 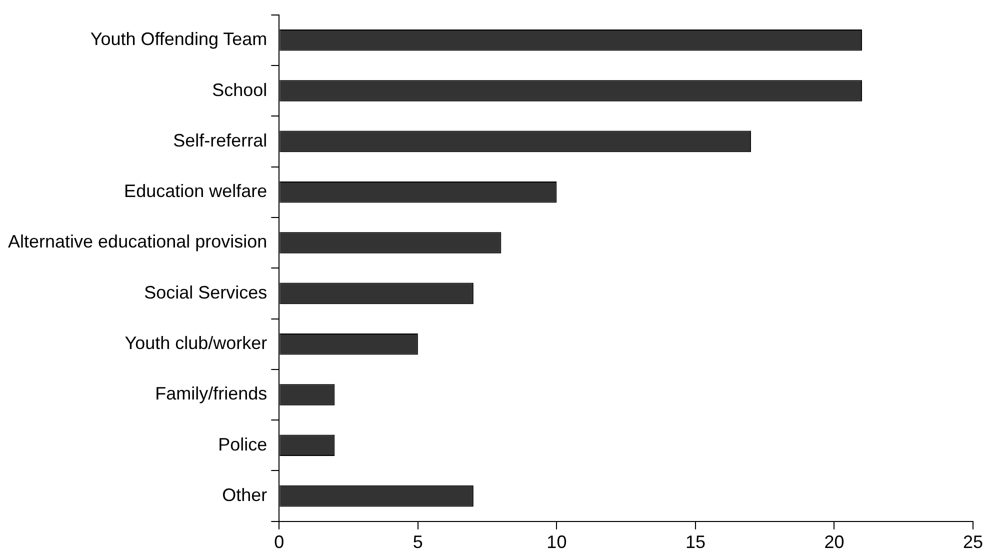 What do you see at coordinates (196, 343) in the screenshot?
I see `y-tick-label: Youth club/worker` at bounding box center [196, 343].